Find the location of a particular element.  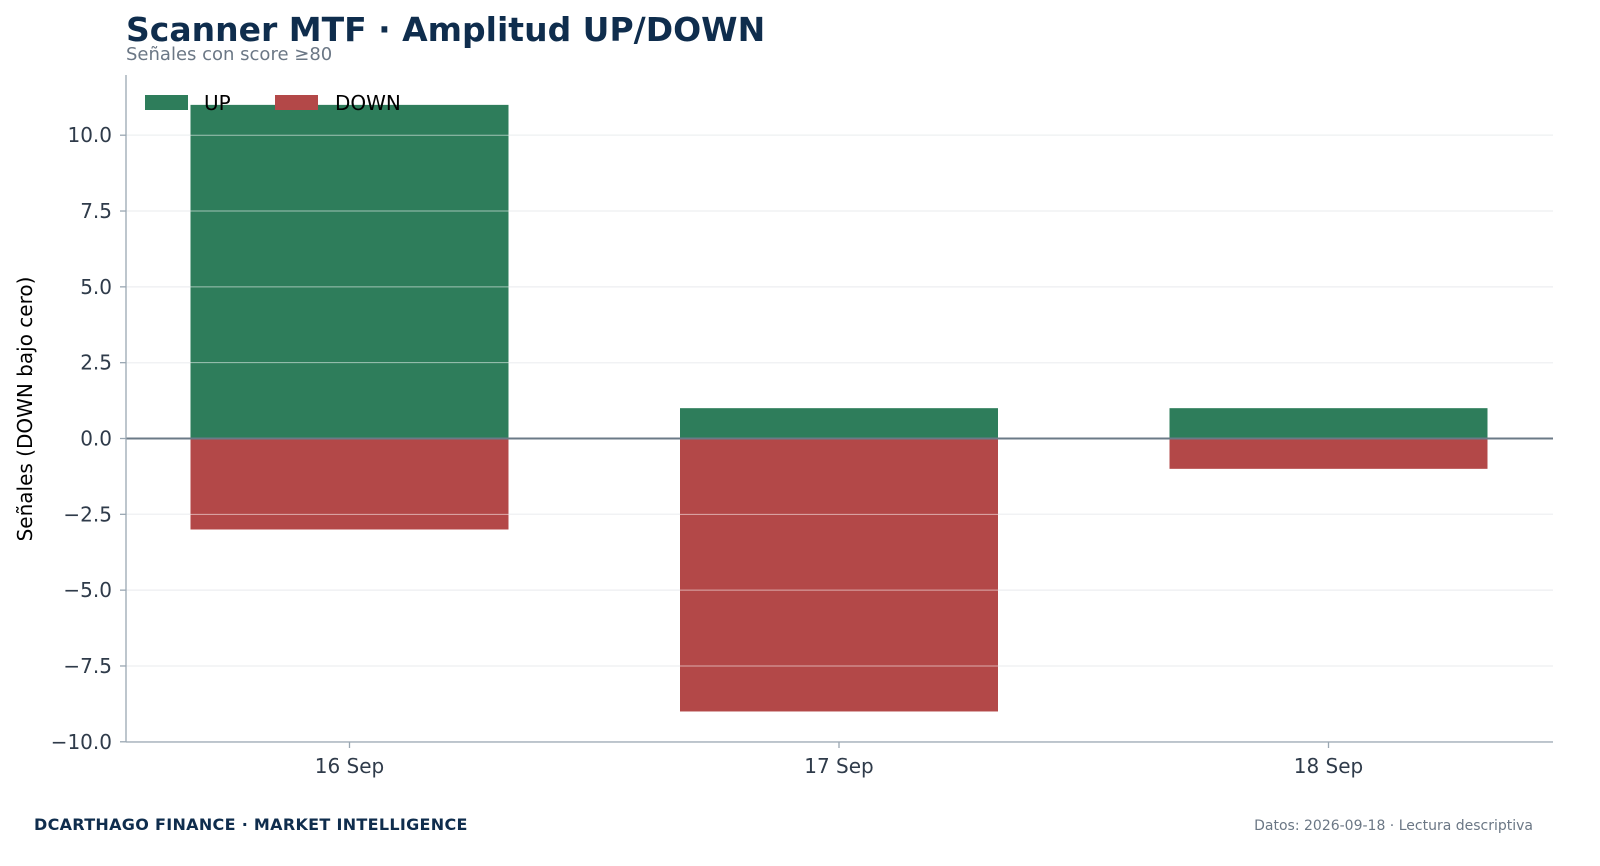

y-tick-label: 10.0 is located at coordinates (89, 135).